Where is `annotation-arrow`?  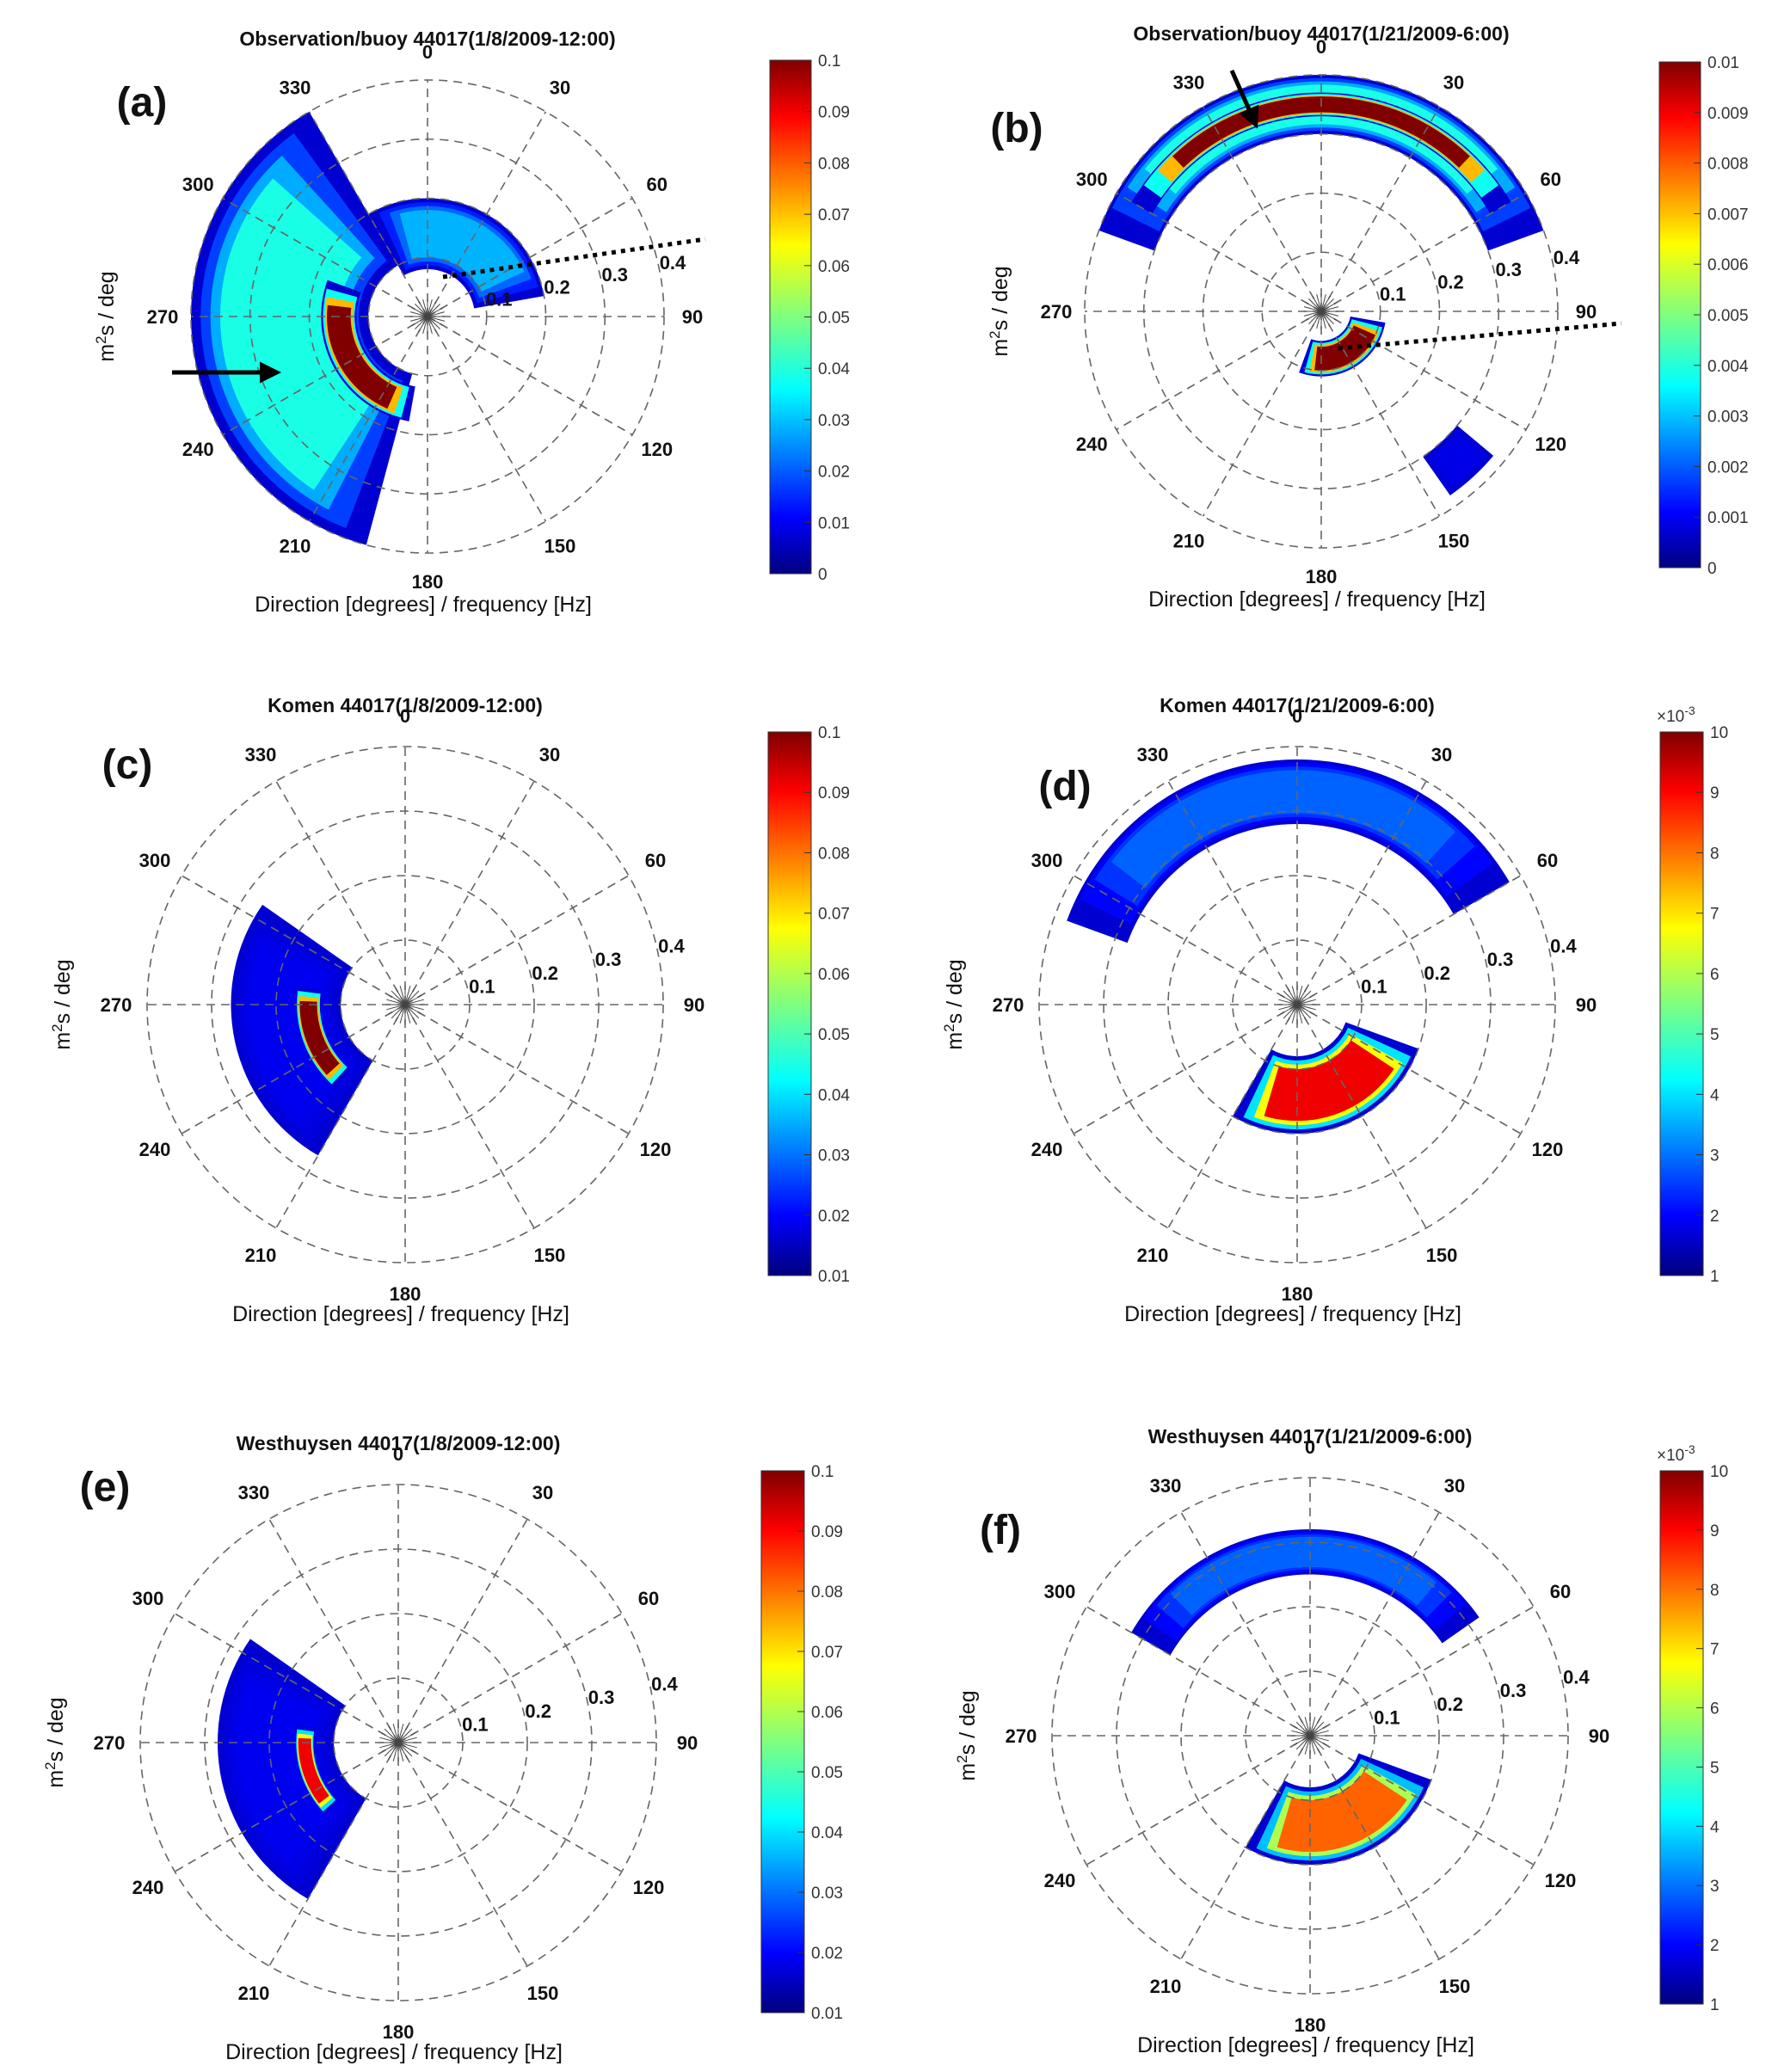 annotation-arrow is located at coordinates (1244, 99).